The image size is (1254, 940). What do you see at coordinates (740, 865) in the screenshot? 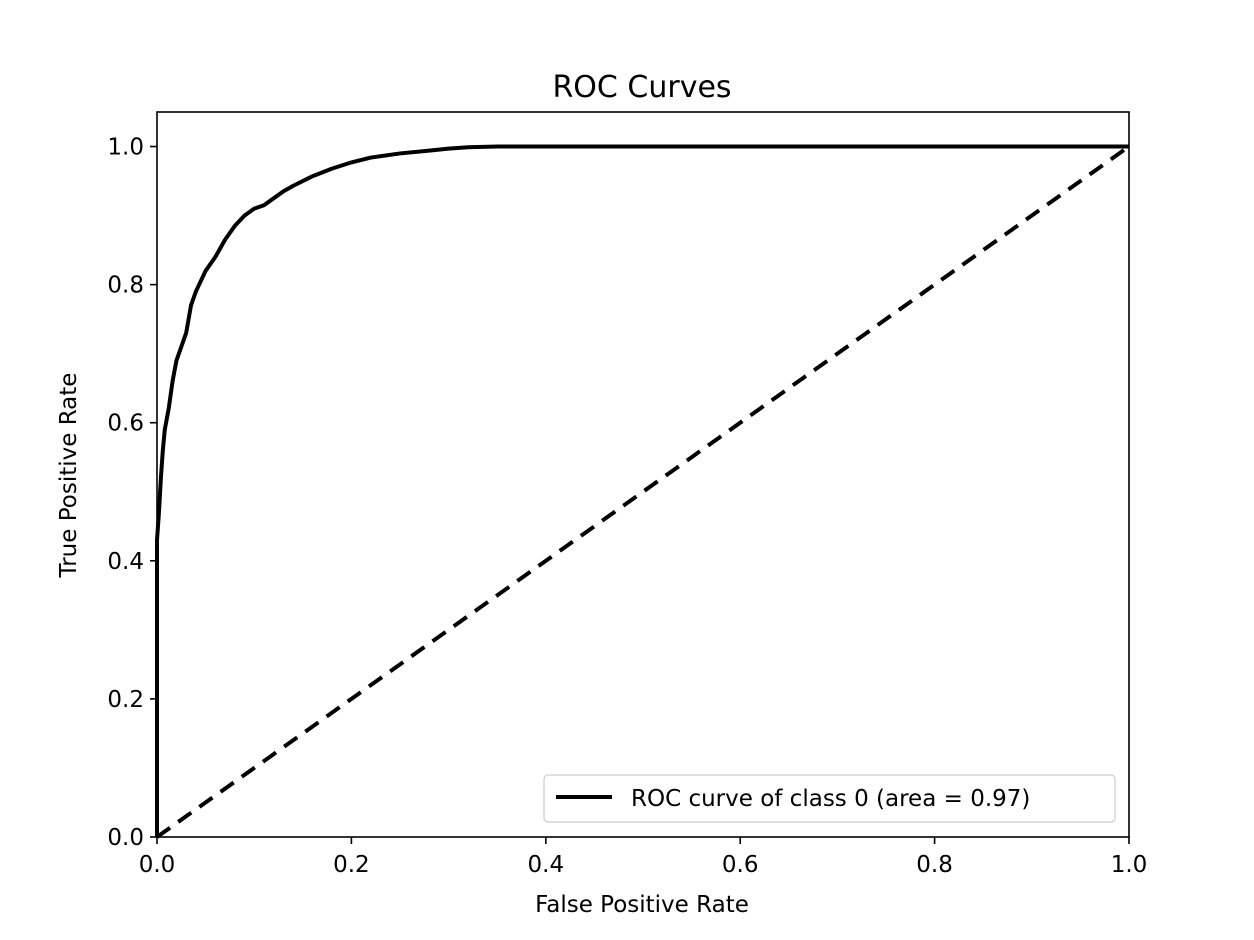
I see `x-tick-label: 0.6` at bounding box center [740, 865].